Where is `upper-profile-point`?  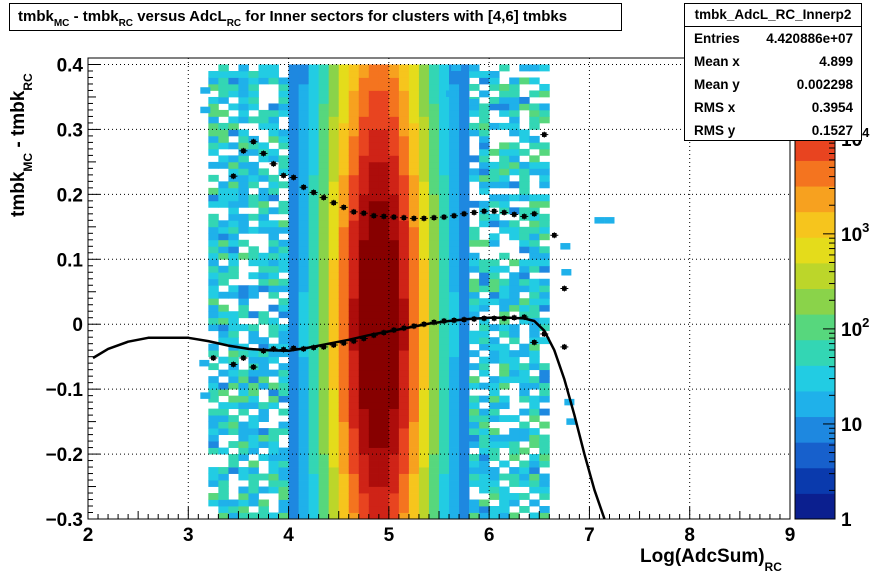 upper-profile-point is located at coordinates (354, 212).